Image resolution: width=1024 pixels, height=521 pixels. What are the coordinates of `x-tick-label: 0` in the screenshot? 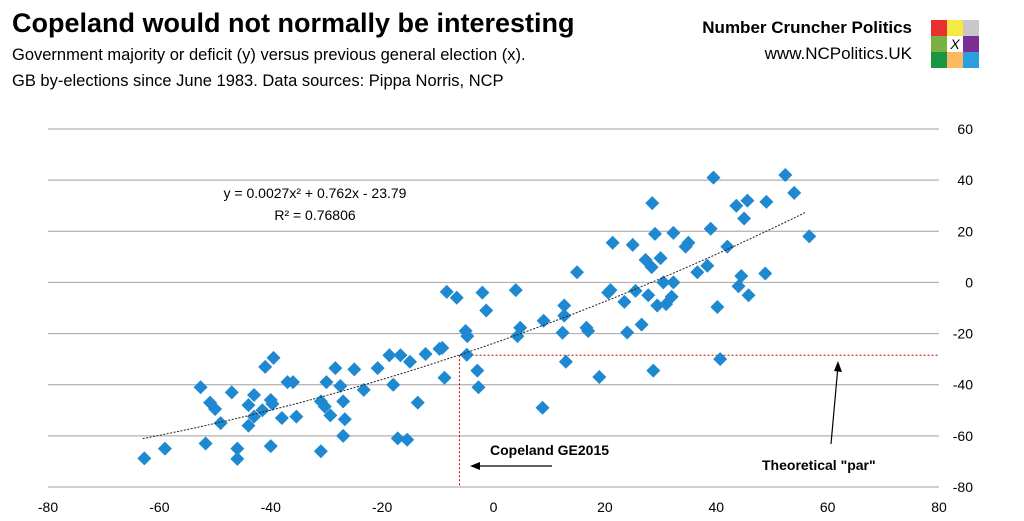 It's located at (494, 507).